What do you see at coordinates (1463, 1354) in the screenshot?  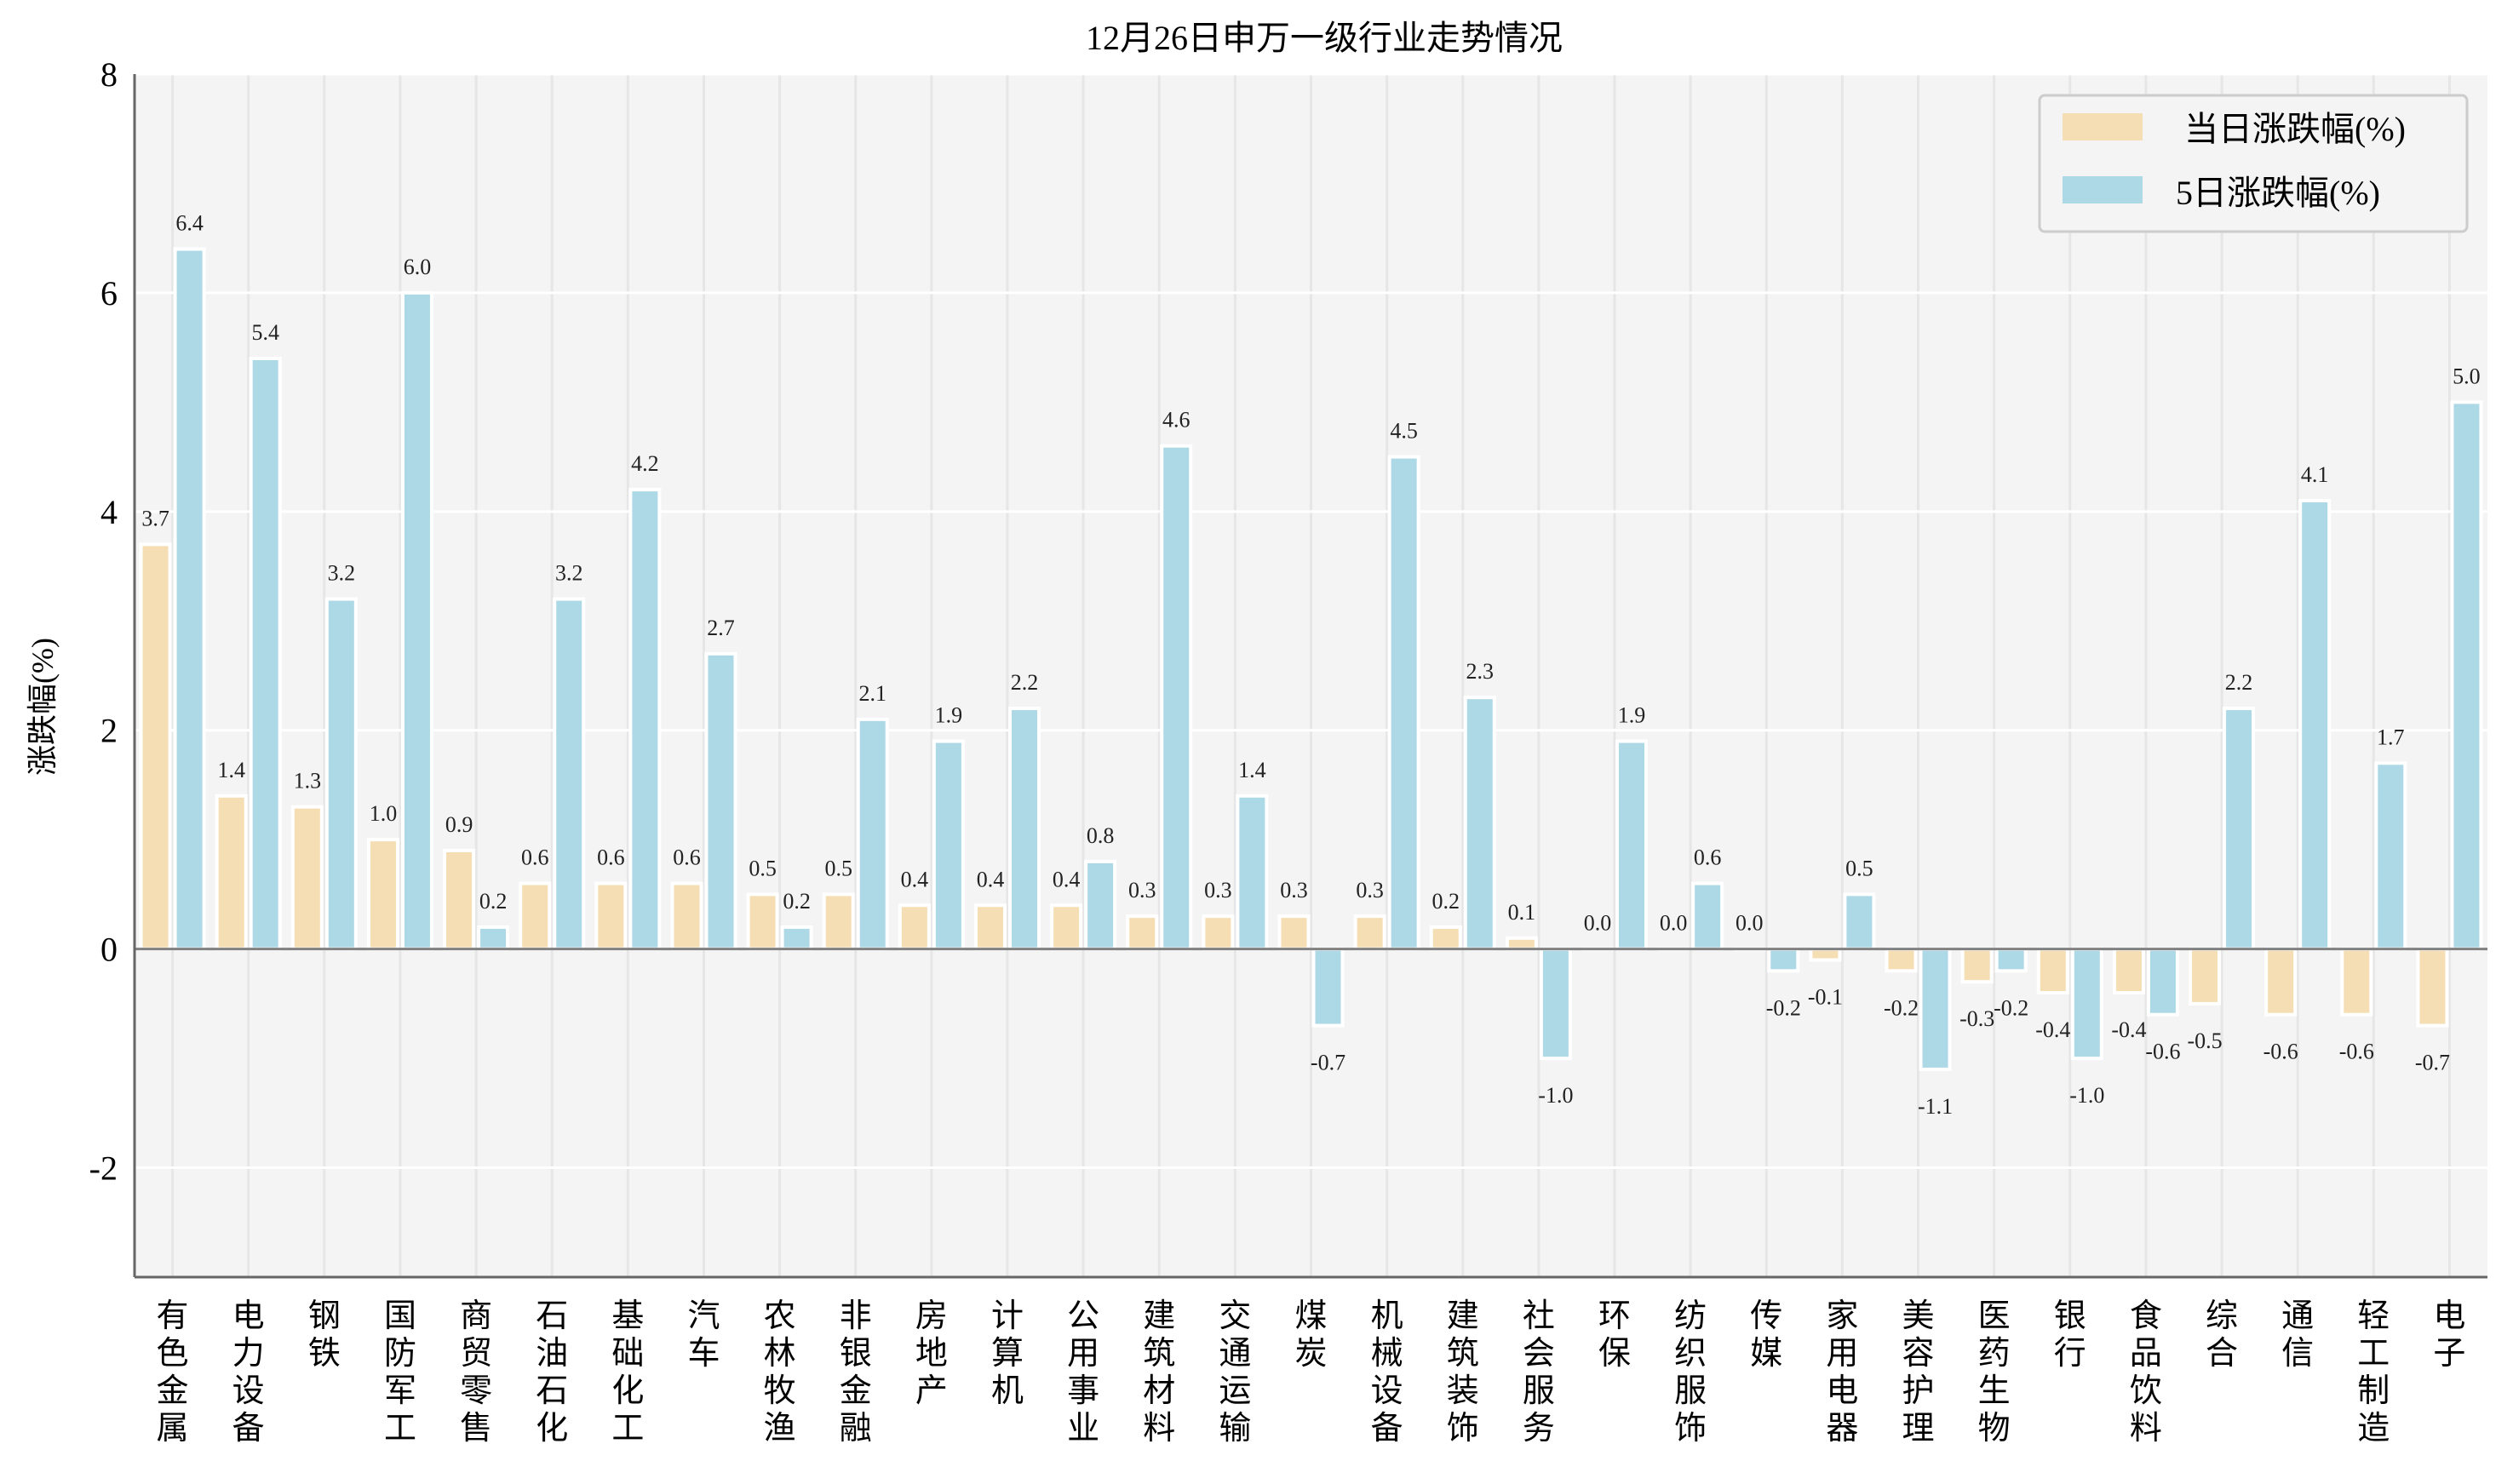 I see `x-tick-label-char: 筑` at bounding box center [1463, 1354].